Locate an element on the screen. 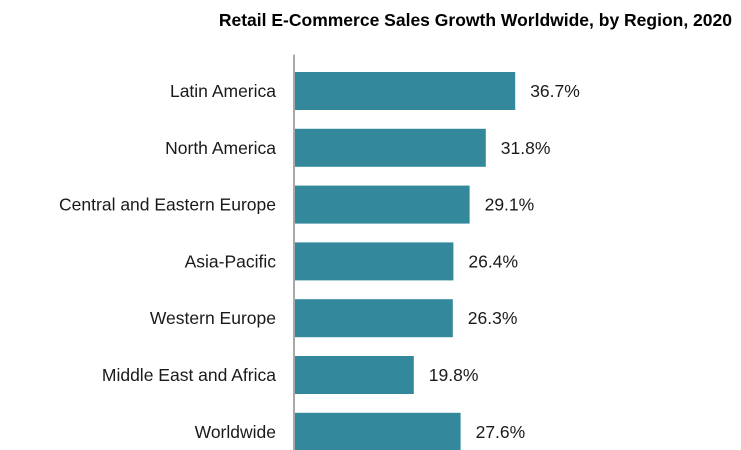  category-label: Middle East and Africa is located at coordinates (189, 375).